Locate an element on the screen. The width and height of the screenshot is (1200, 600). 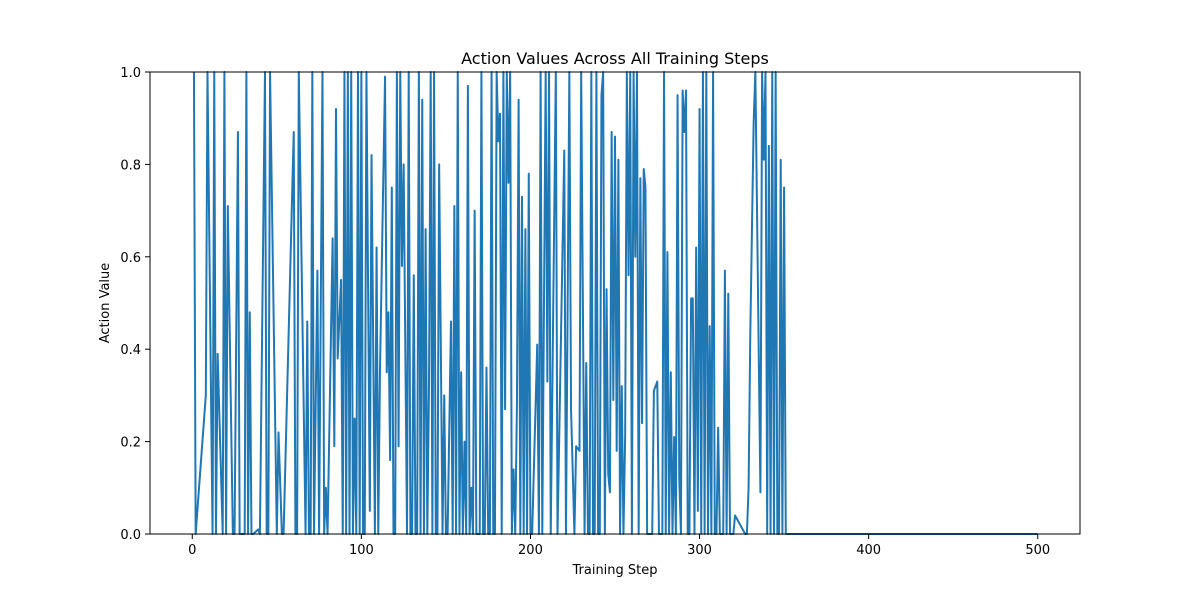
y-tick-label: 0.0 is located at coordinates (130, 535).